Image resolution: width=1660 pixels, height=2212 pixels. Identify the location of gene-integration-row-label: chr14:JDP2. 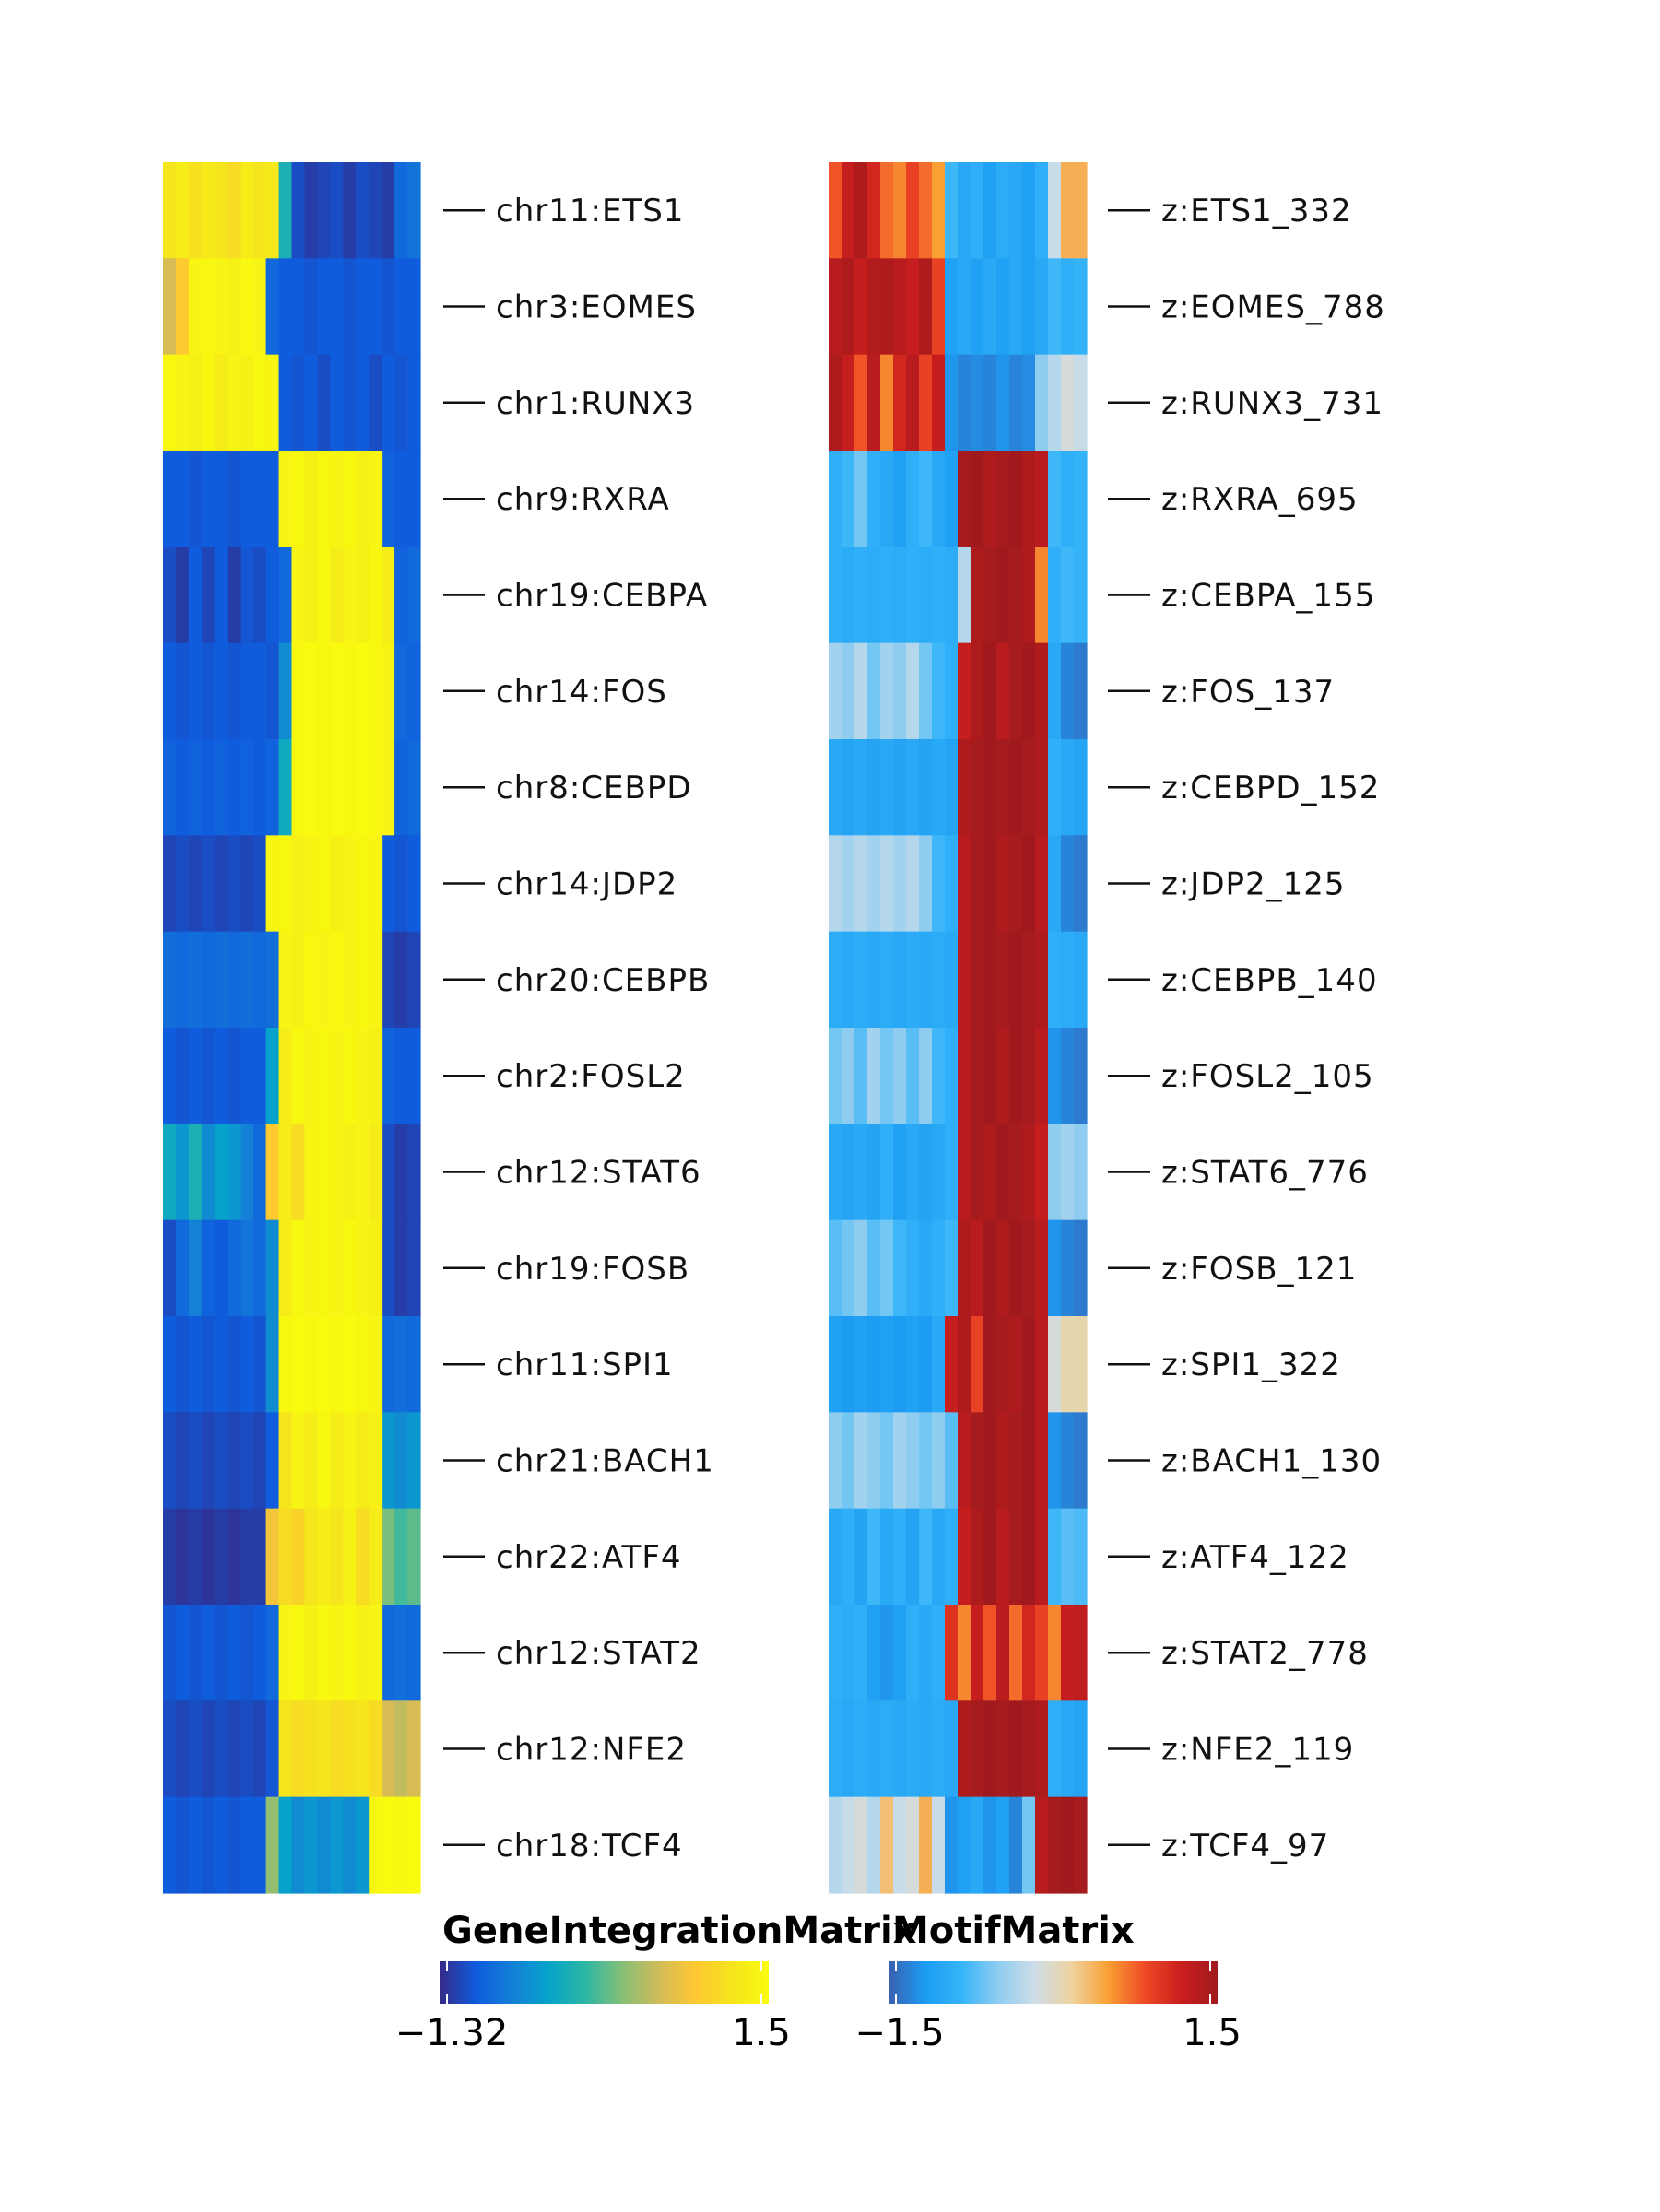
(586, 884).